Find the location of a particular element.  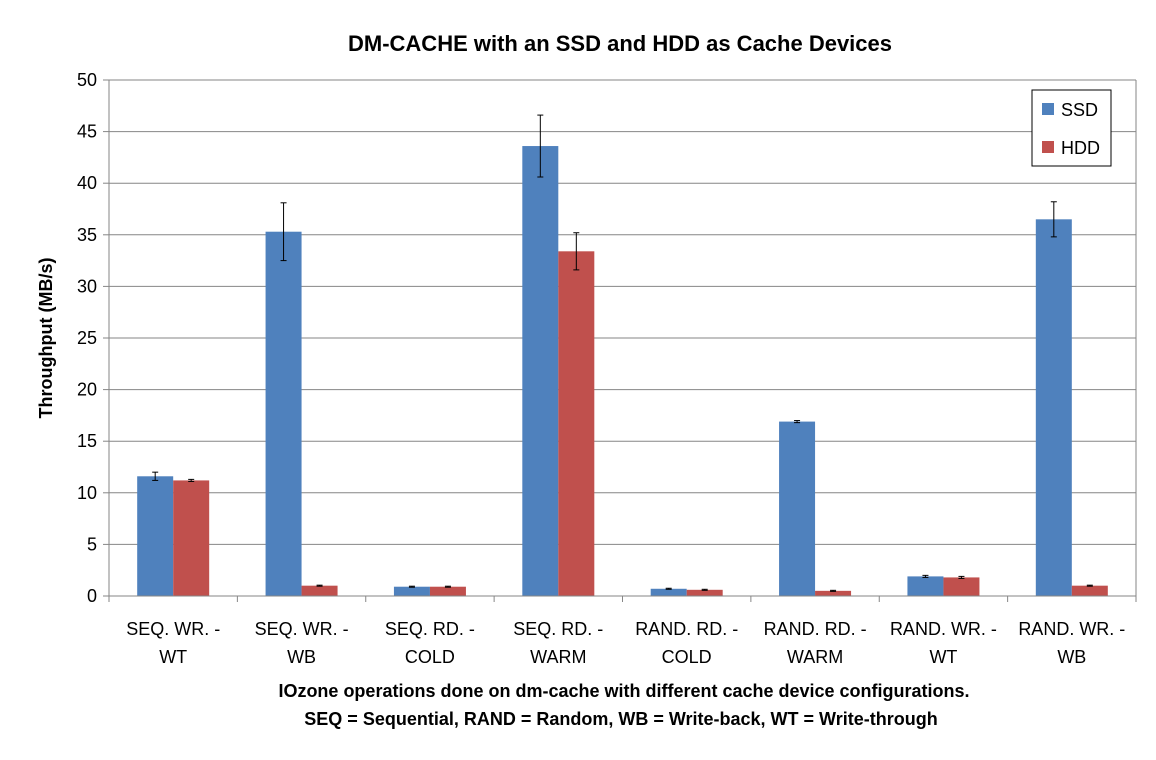

y-tick-label: 0 is located at coordinates (92, 596).